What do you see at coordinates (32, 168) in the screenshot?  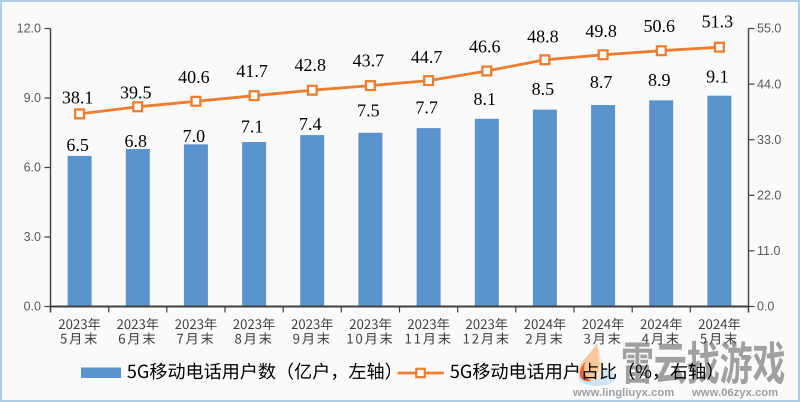 I see `svg-text: 6.0` at bounding box center [32, 168].